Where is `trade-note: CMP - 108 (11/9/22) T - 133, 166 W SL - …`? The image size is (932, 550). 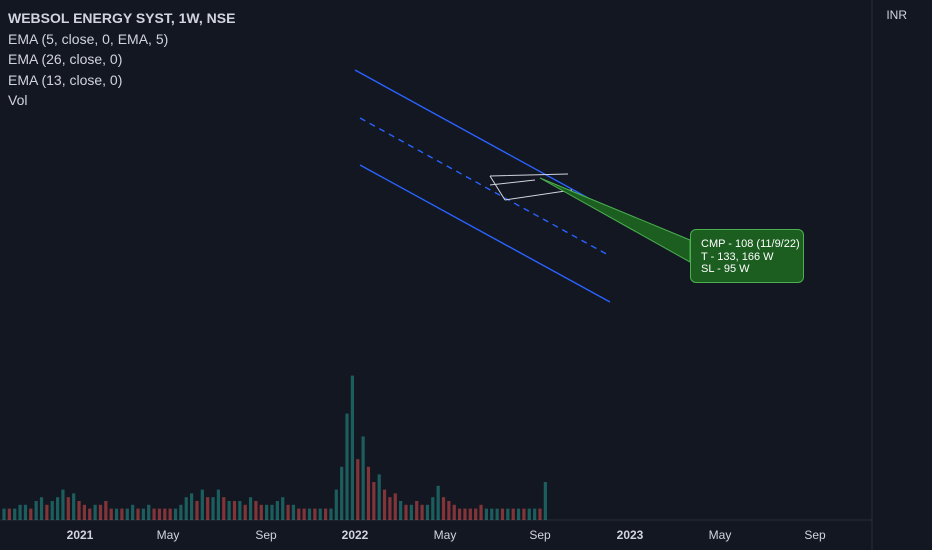
trade-note: CMP - 108 (11/9/22) T - 133, 166 W SL - … is located at coordinates (747, 256).